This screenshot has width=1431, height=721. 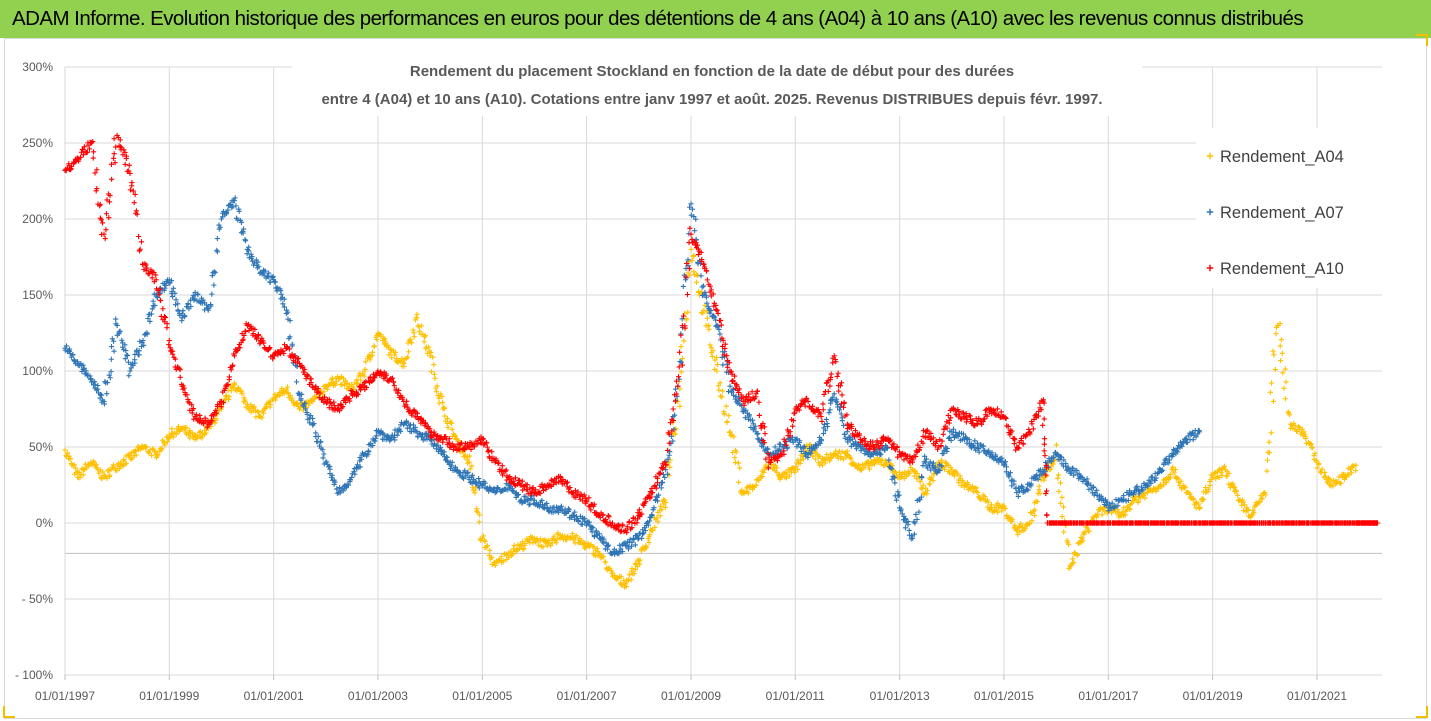 I want to click on x-tick-label: 01/01/2015, so click(x=1004, y=696).